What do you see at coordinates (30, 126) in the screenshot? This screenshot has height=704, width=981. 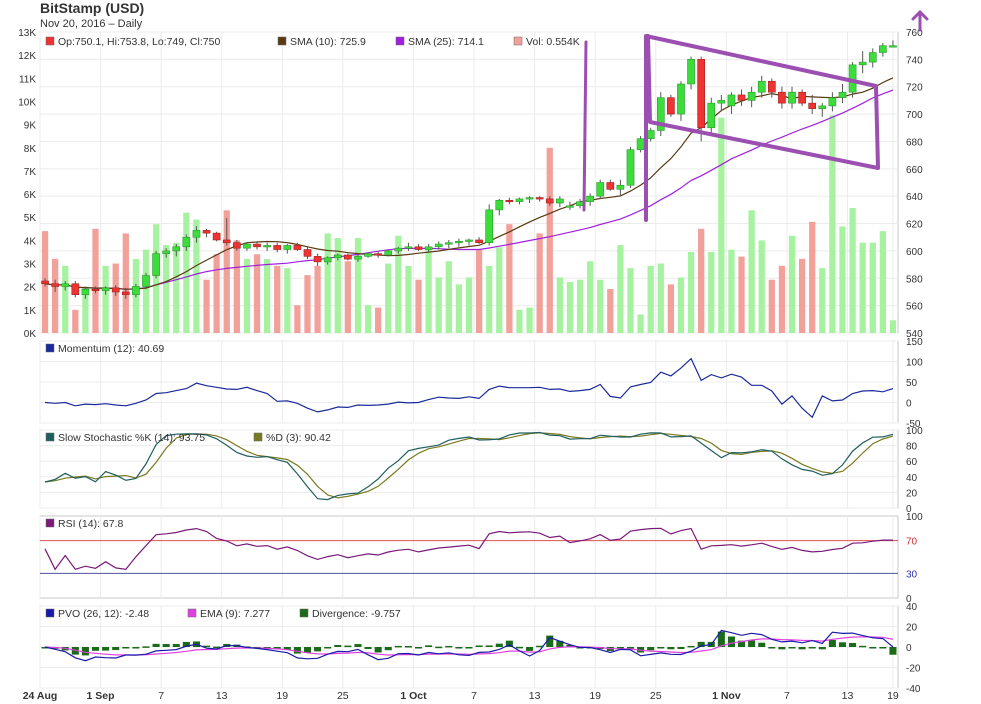 I see `volume-tick-label: 9K` at bounding box center [30, 126].